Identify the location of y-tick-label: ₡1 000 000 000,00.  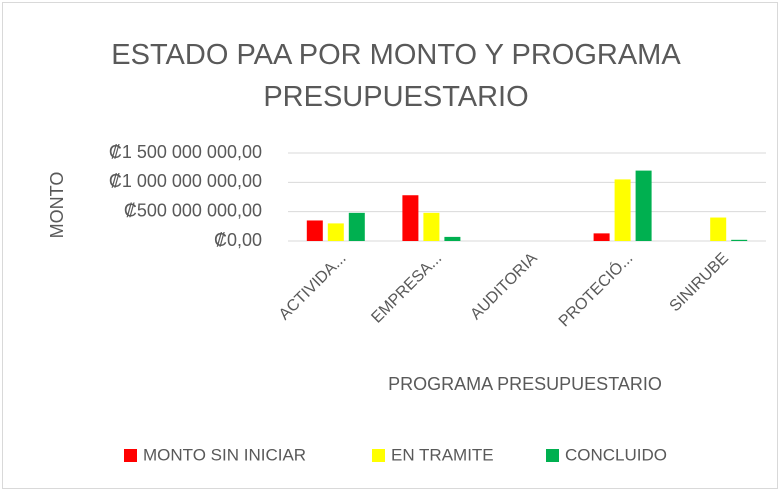
(185, 181).